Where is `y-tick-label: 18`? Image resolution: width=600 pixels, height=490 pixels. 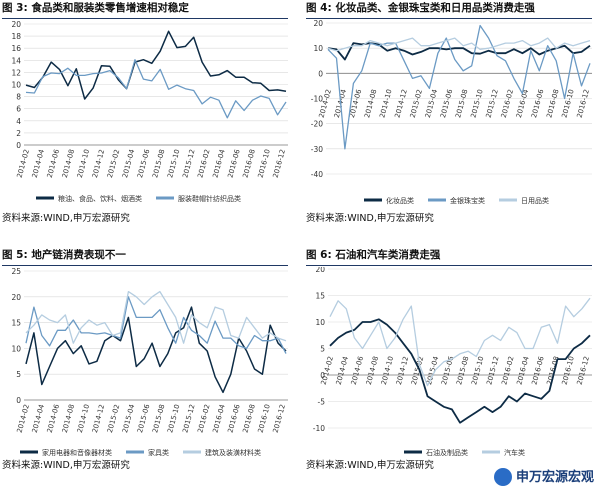 y-tick-label: 18 is located at coordinates (16, 36).